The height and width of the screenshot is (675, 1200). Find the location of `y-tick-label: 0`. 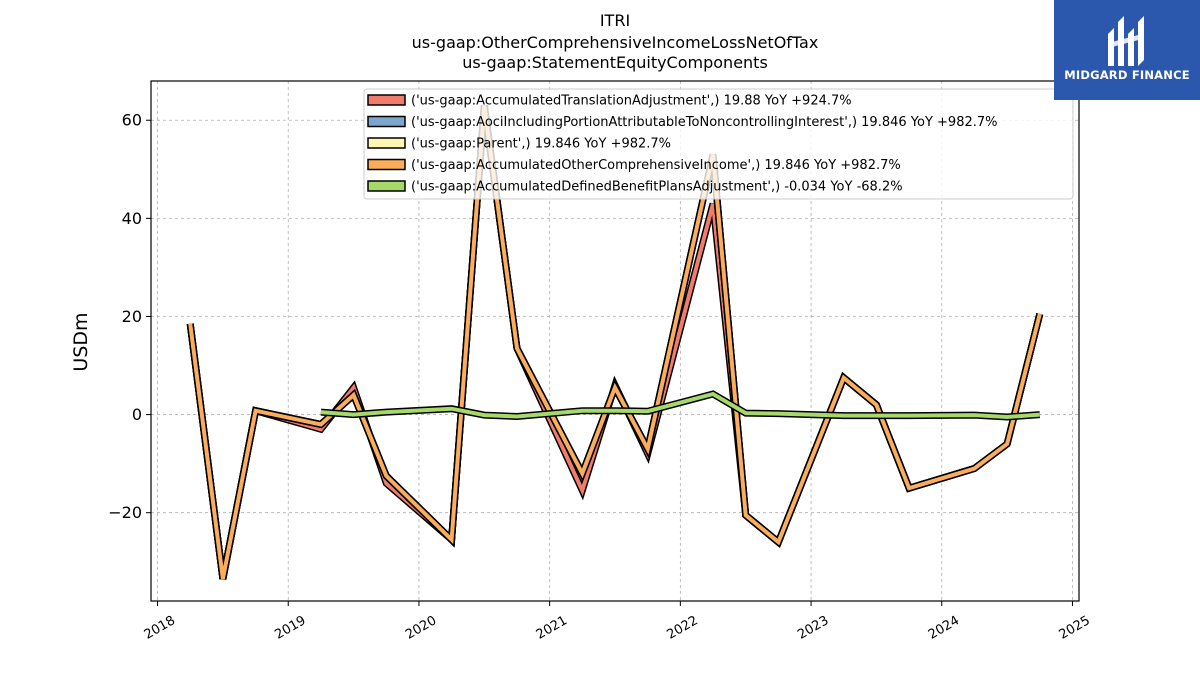

y-tick-label: 0 is located at coordinates (137, 414).